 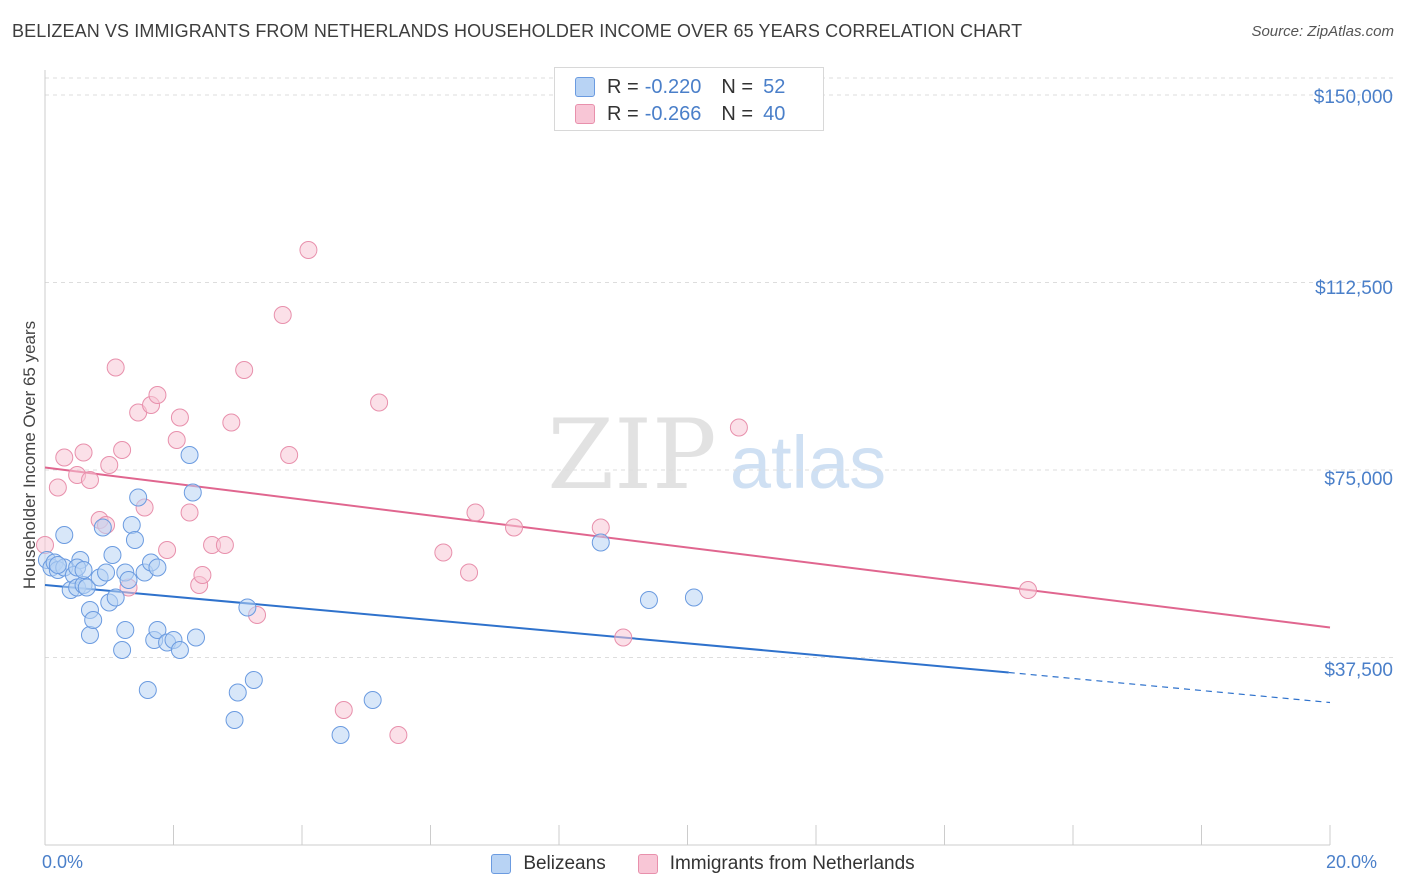 What do you see at coordinates (680, 87) in the screenshot?
I see `legend-row-belizeans: R = -0.220 N = 52` at bounding box center [680, 87].